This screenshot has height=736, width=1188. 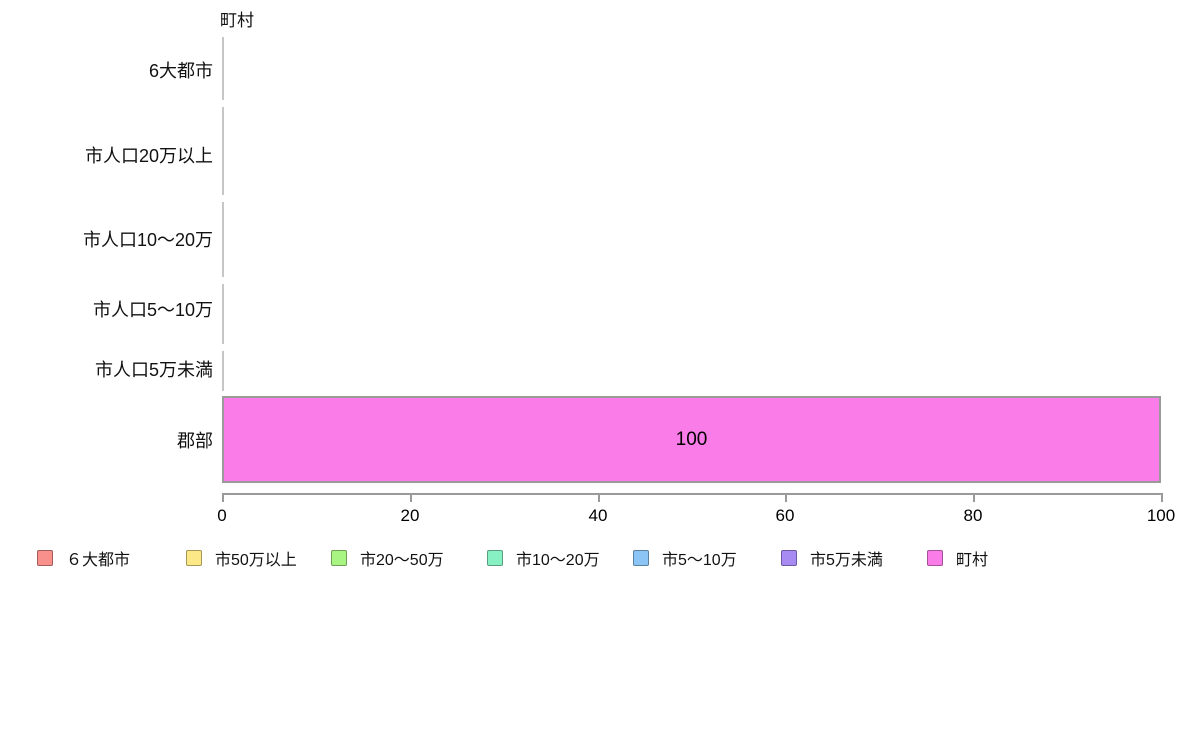 I want to click on y-axis-label: 市人口10〜20万, so click(x=147, y=240).